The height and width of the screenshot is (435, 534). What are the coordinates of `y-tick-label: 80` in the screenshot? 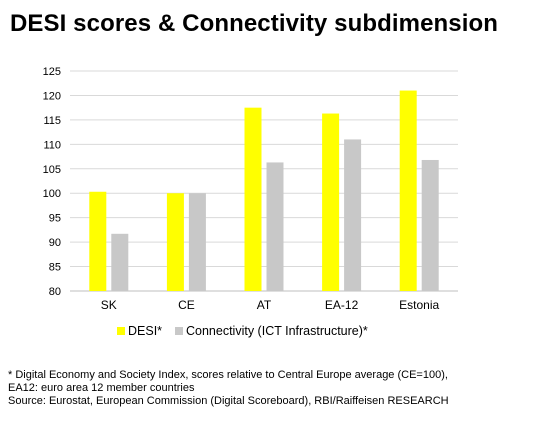 It's located at (55, 292).